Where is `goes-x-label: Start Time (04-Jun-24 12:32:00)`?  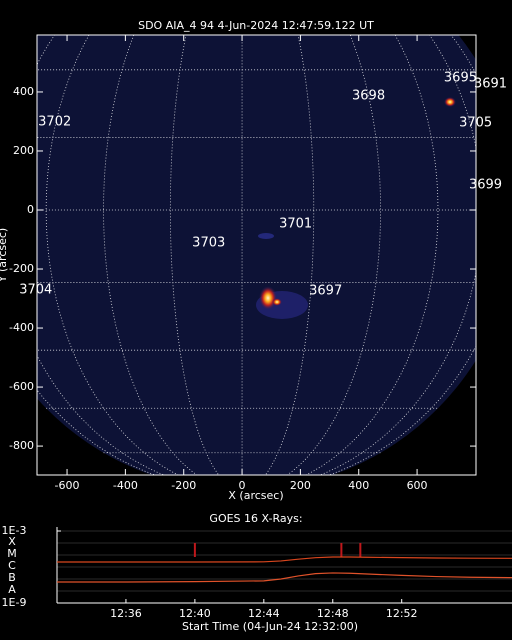
goes-x-label: Start Time (04-Jun-24 12:32:00) is located at coordinates (270, 626).